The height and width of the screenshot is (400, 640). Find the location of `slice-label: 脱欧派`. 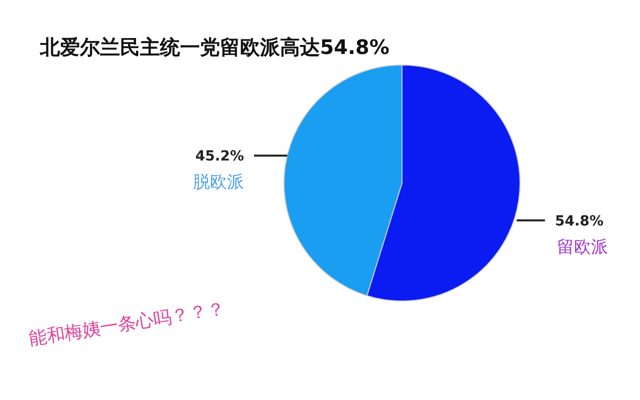

slice-label: 脱欧派 is located at coordinates (218, 182).